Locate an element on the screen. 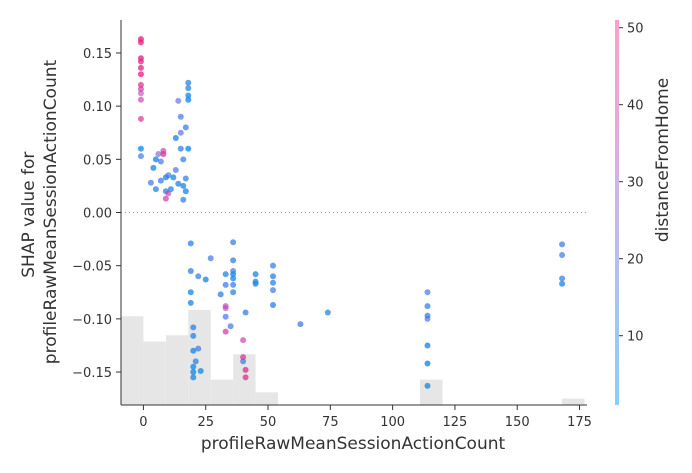 The height and width of the screenshot is (473, 692). y-ticks: 0.15 0.10 0.05 0.00 −0.05 −0.10 −0.15 is located at coordinates (96, 214).